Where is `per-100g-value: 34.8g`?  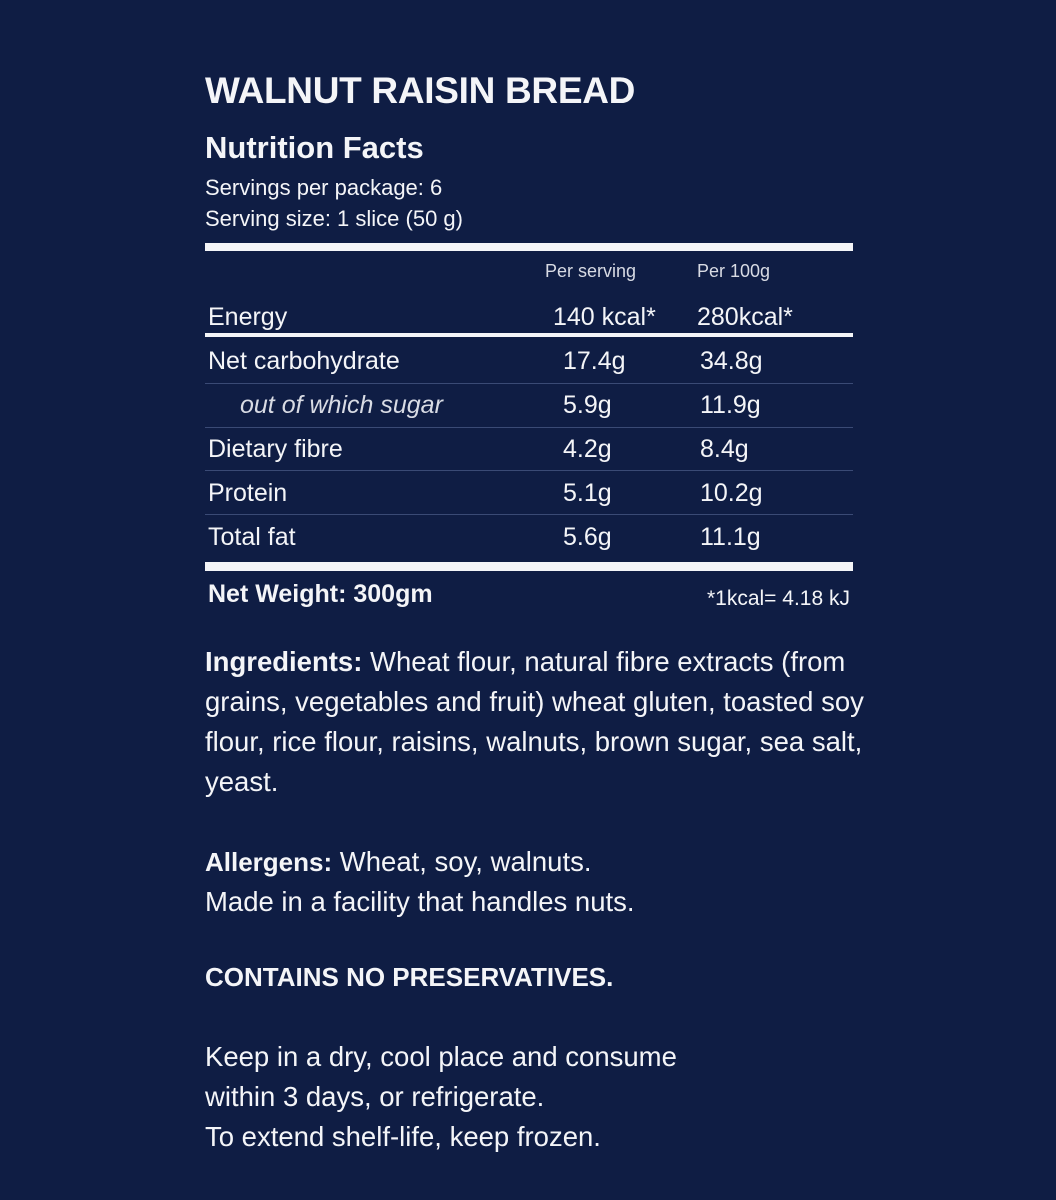 per-100g-value: 34.8g is located at coordinates (731, 361).